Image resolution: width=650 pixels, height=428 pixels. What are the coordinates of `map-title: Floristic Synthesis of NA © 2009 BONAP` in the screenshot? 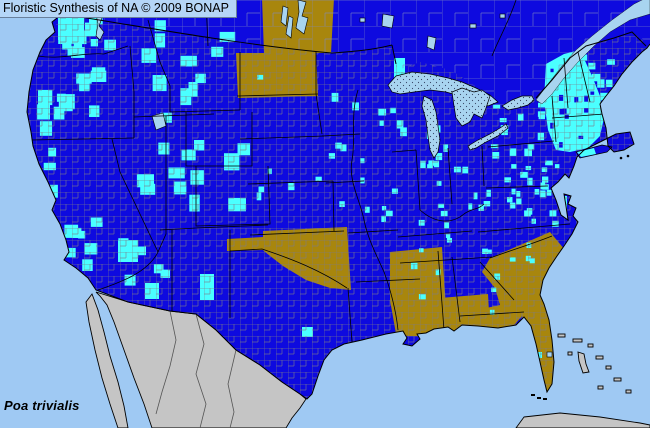 It's located at (116, 8).